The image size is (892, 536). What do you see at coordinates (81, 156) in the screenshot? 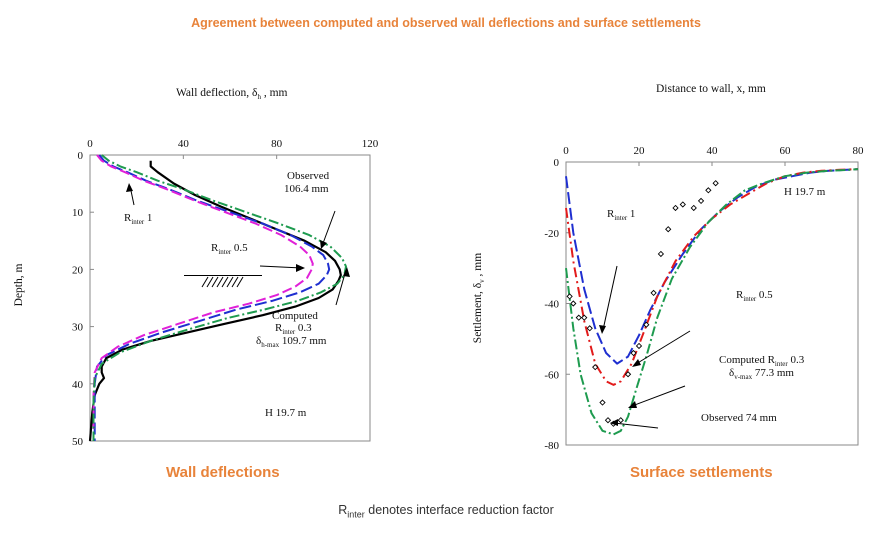
I see `wall-deflection-chart-ytick-label: 0` at bounding box center [81, 156].